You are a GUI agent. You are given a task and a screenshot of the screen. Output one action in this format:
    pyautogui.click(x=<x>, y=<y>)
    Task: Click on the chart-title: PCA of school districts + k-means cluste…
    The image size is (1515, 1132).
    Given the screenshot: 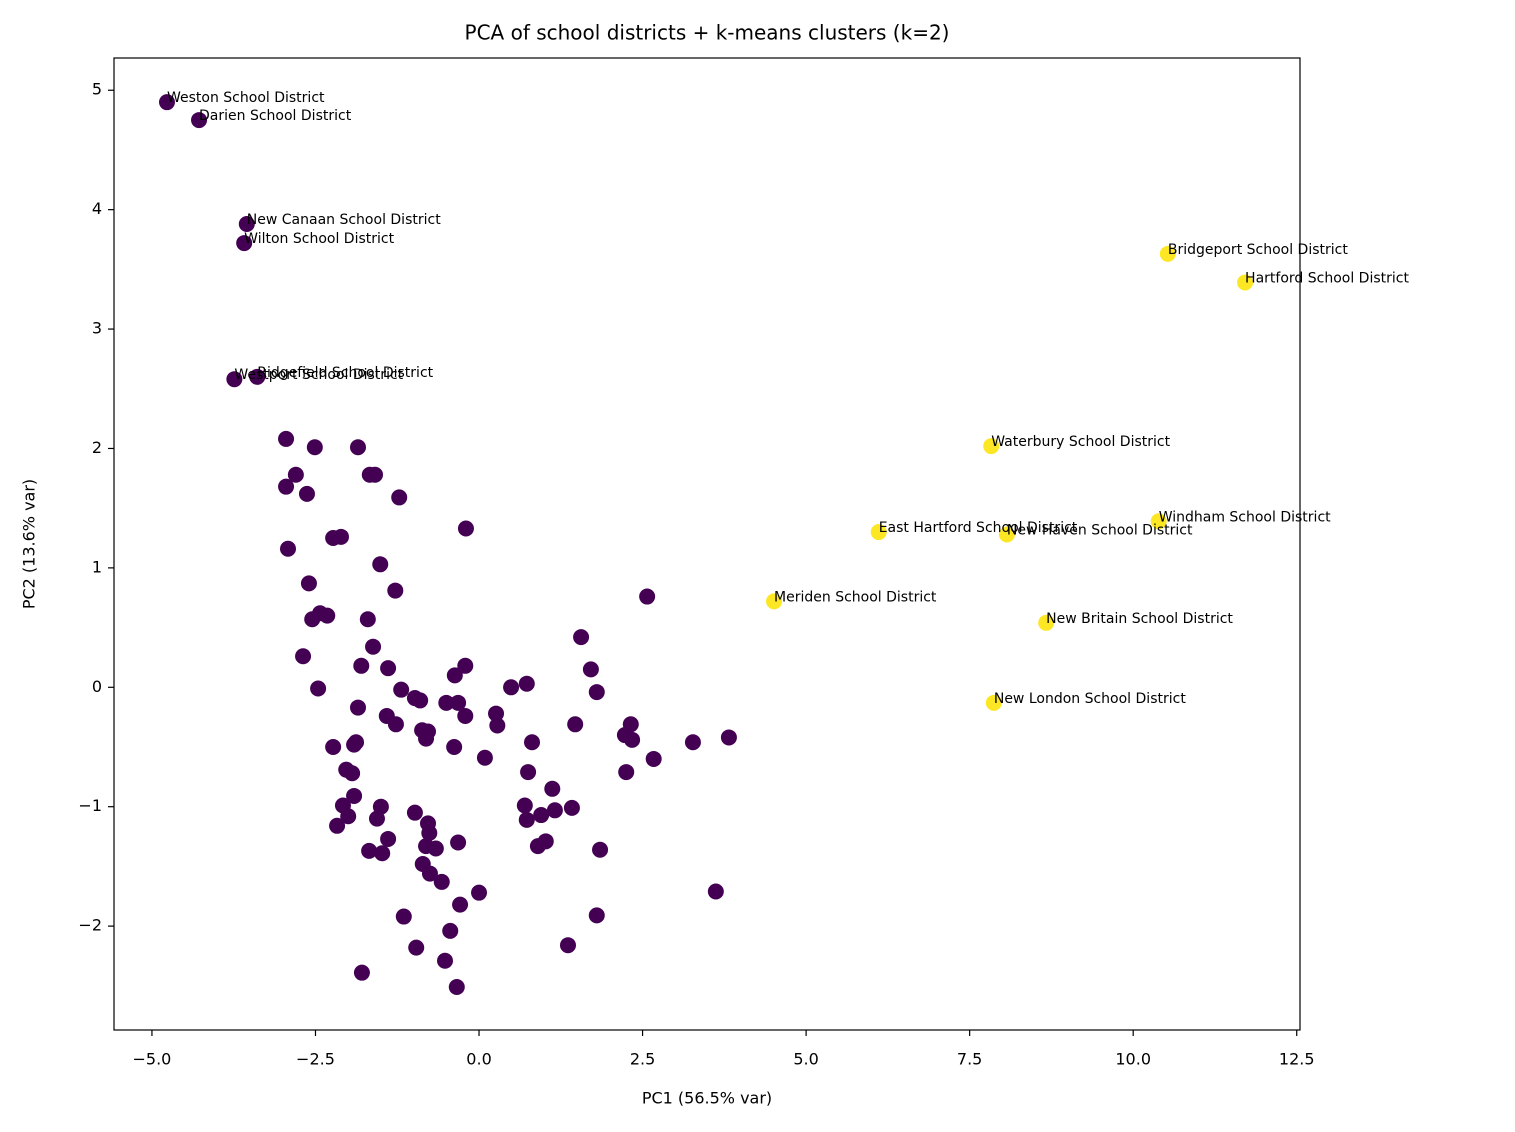 What is the action you would take?
    pyautogui.click(x=707, y=33)
    